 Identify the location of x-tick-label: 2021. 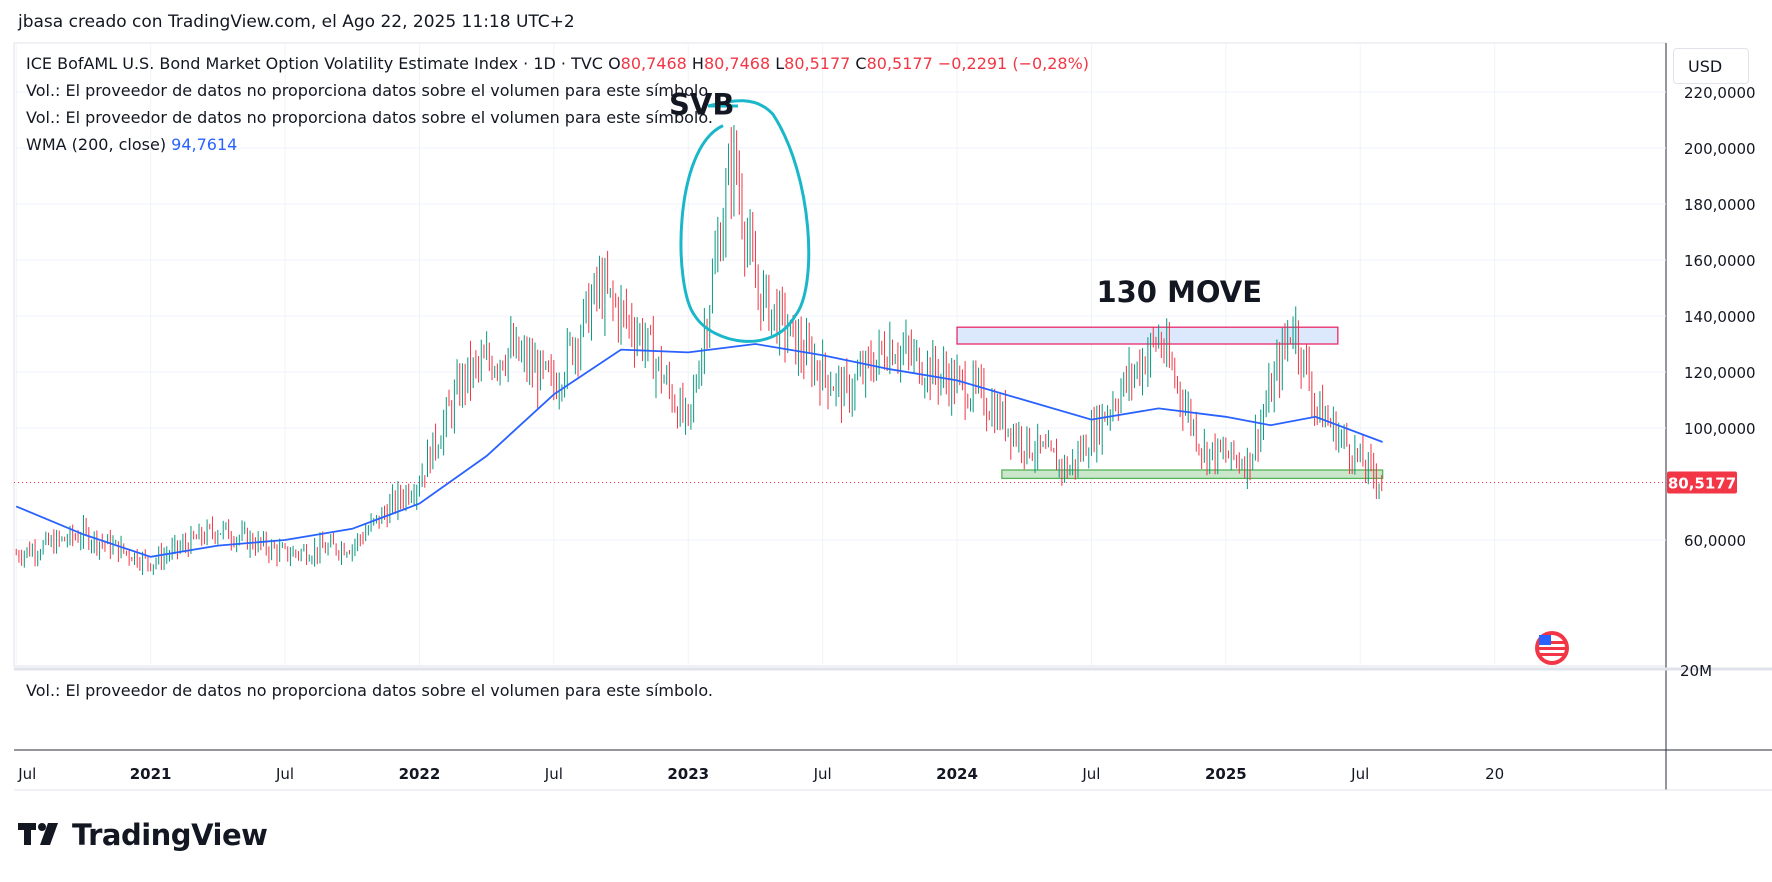
(151, 774).